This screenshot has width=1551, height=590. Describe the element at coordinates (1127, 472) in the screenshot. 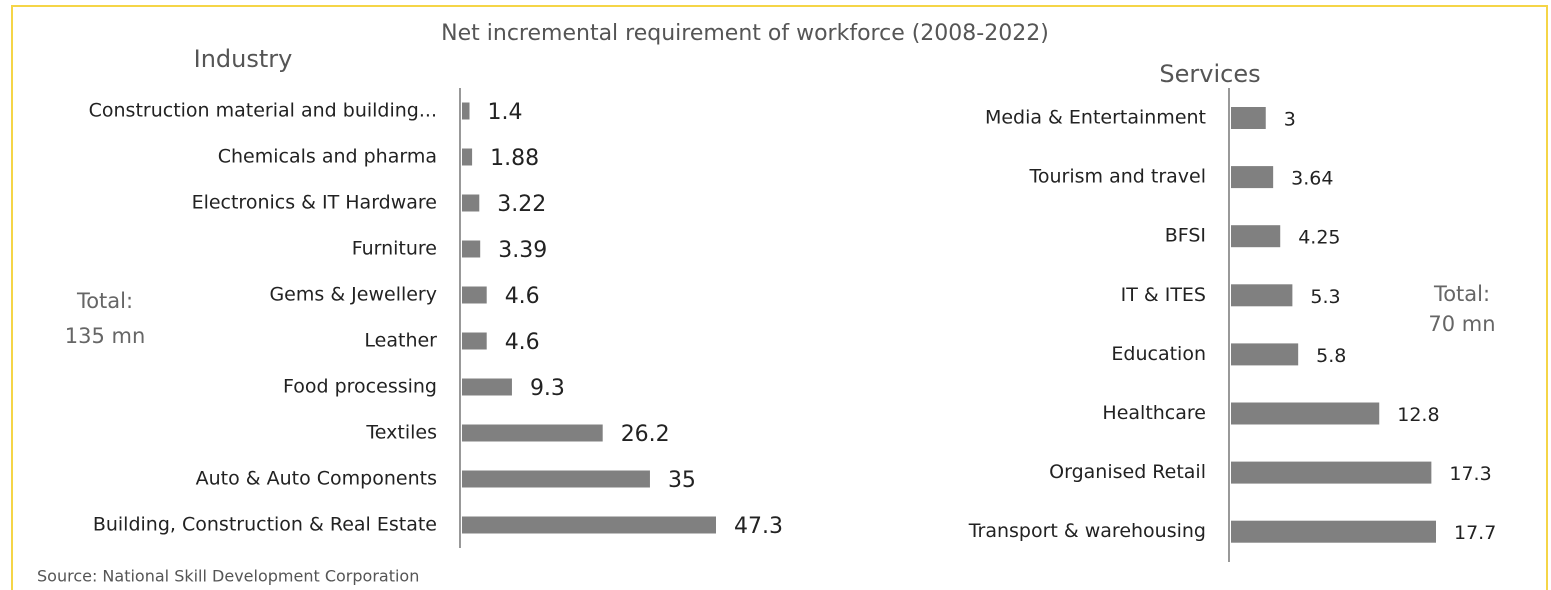

I see `category-label: Organised Retail` at that location.